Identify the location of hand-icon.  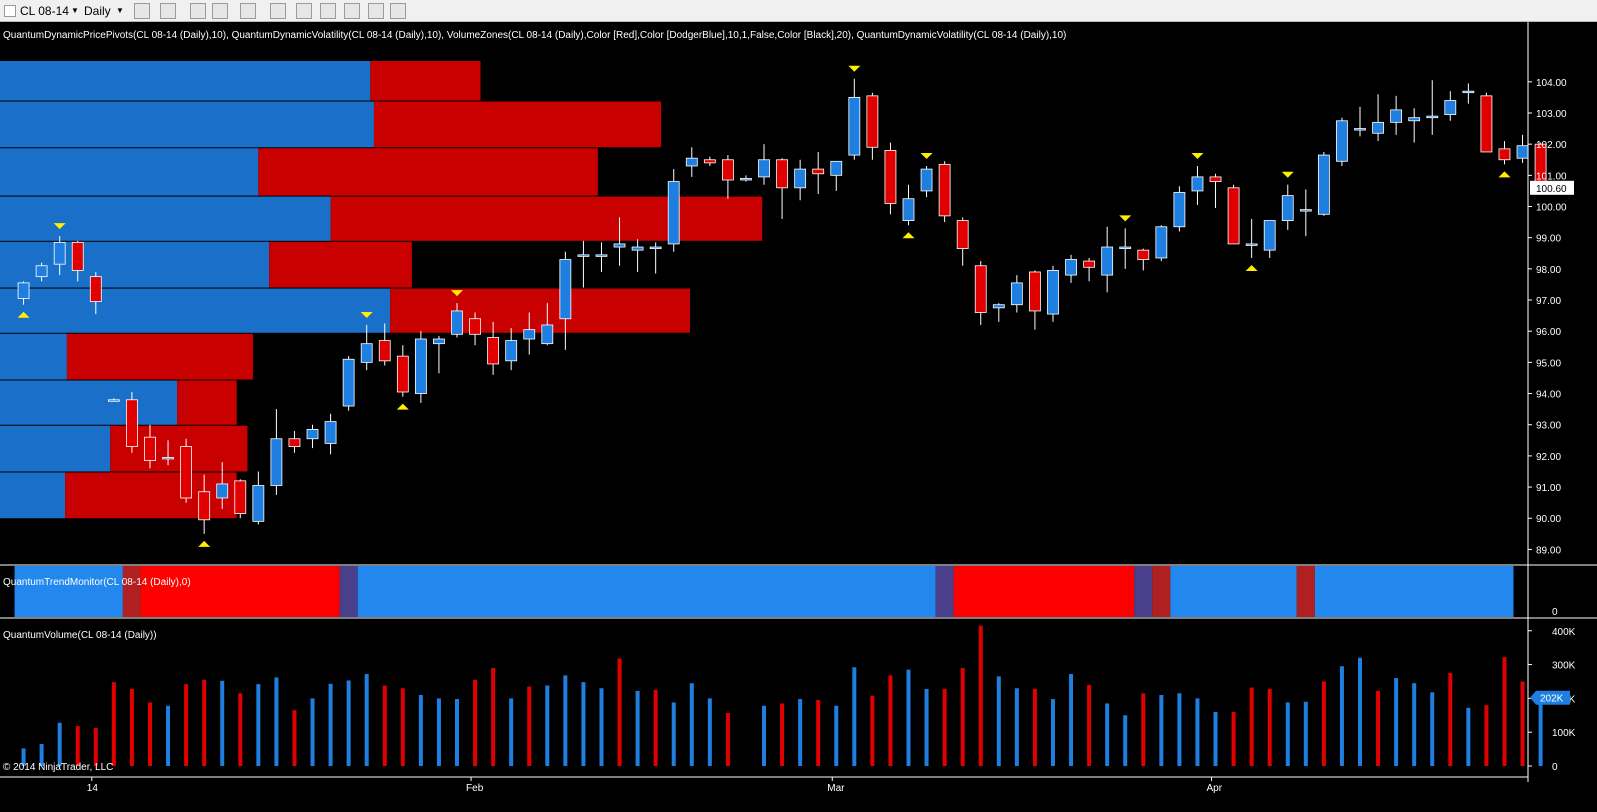
(220, 11).